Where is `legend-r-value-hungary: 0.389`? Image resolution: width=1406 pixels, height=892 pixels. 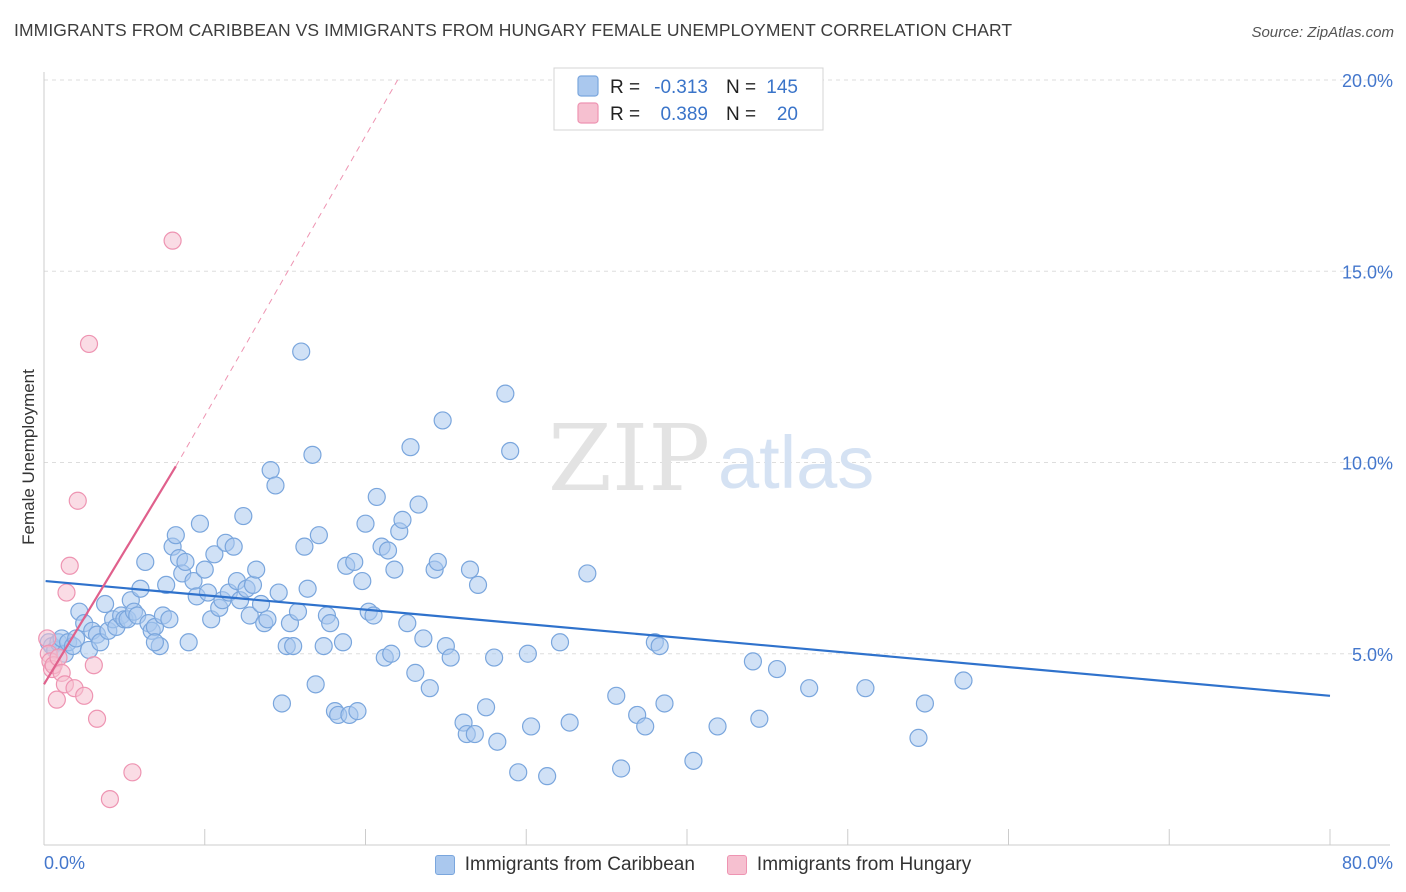
legend-r-value-hungary: 0.389 is located at coordinates (684, 114).